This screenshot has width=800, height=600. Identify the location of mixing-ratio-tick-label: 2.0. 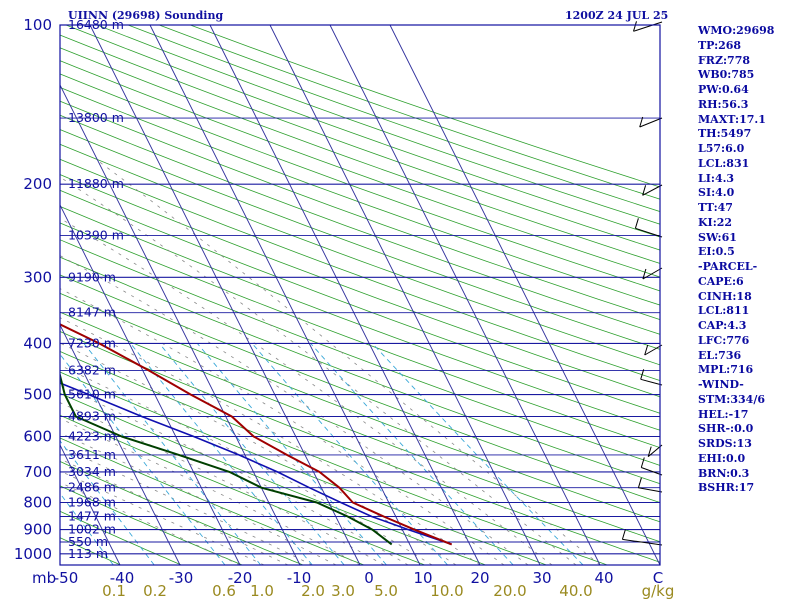
(313, 591).